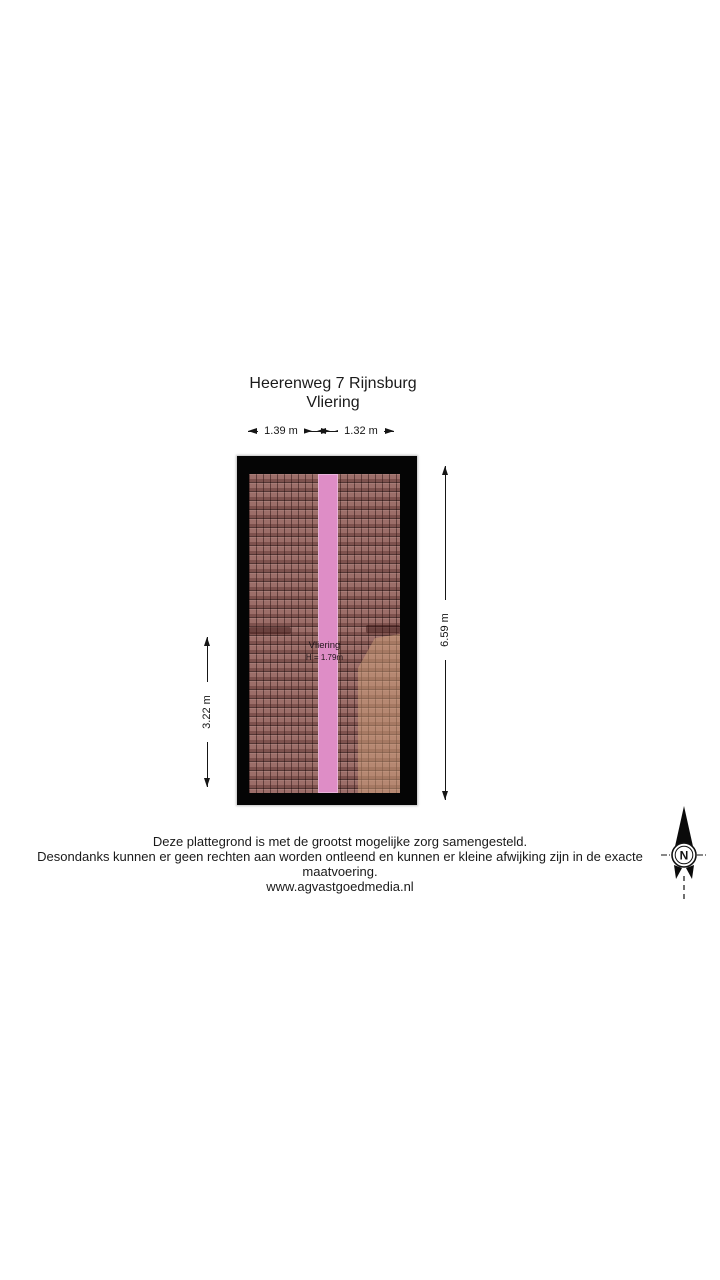 This screenshot has height=1280, width=720. I want to click on dimension-top-right-label: 1.32 m, so click(361, 431).